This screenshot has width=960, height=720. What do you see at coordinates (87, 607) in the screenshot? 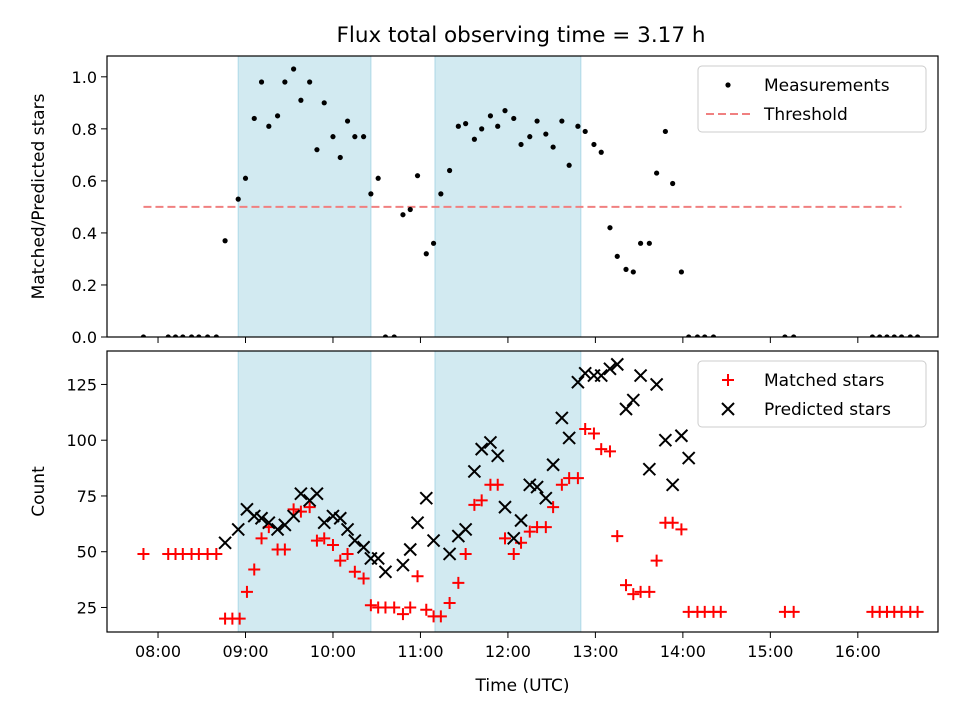
I see `y-tick-label: 25` at bounding box center [87, 607].